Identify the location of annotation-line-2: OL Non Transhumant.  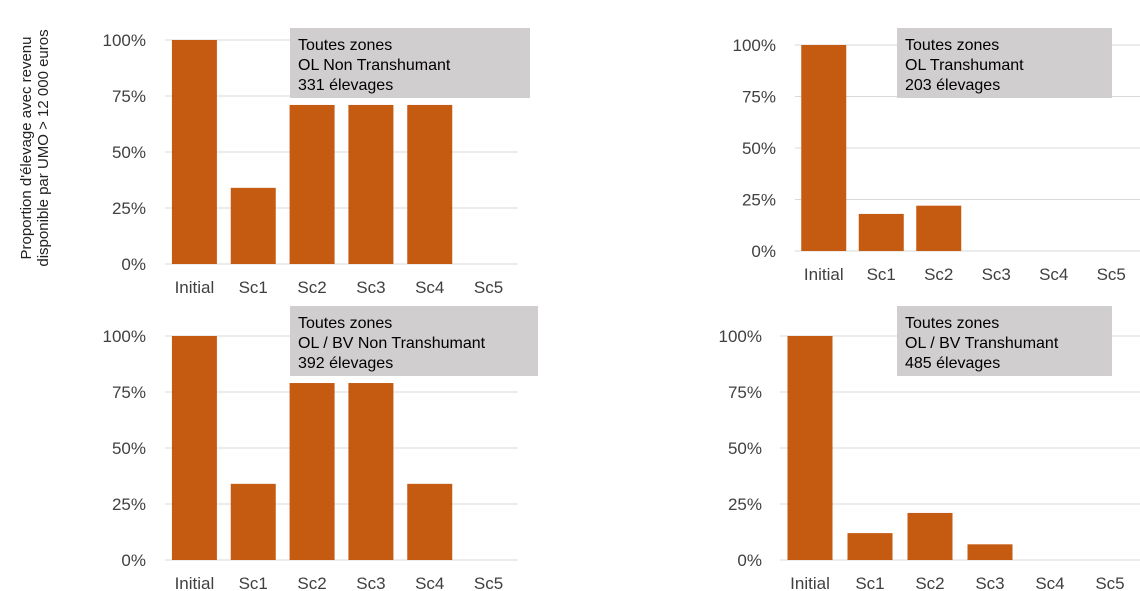
(374, 65).